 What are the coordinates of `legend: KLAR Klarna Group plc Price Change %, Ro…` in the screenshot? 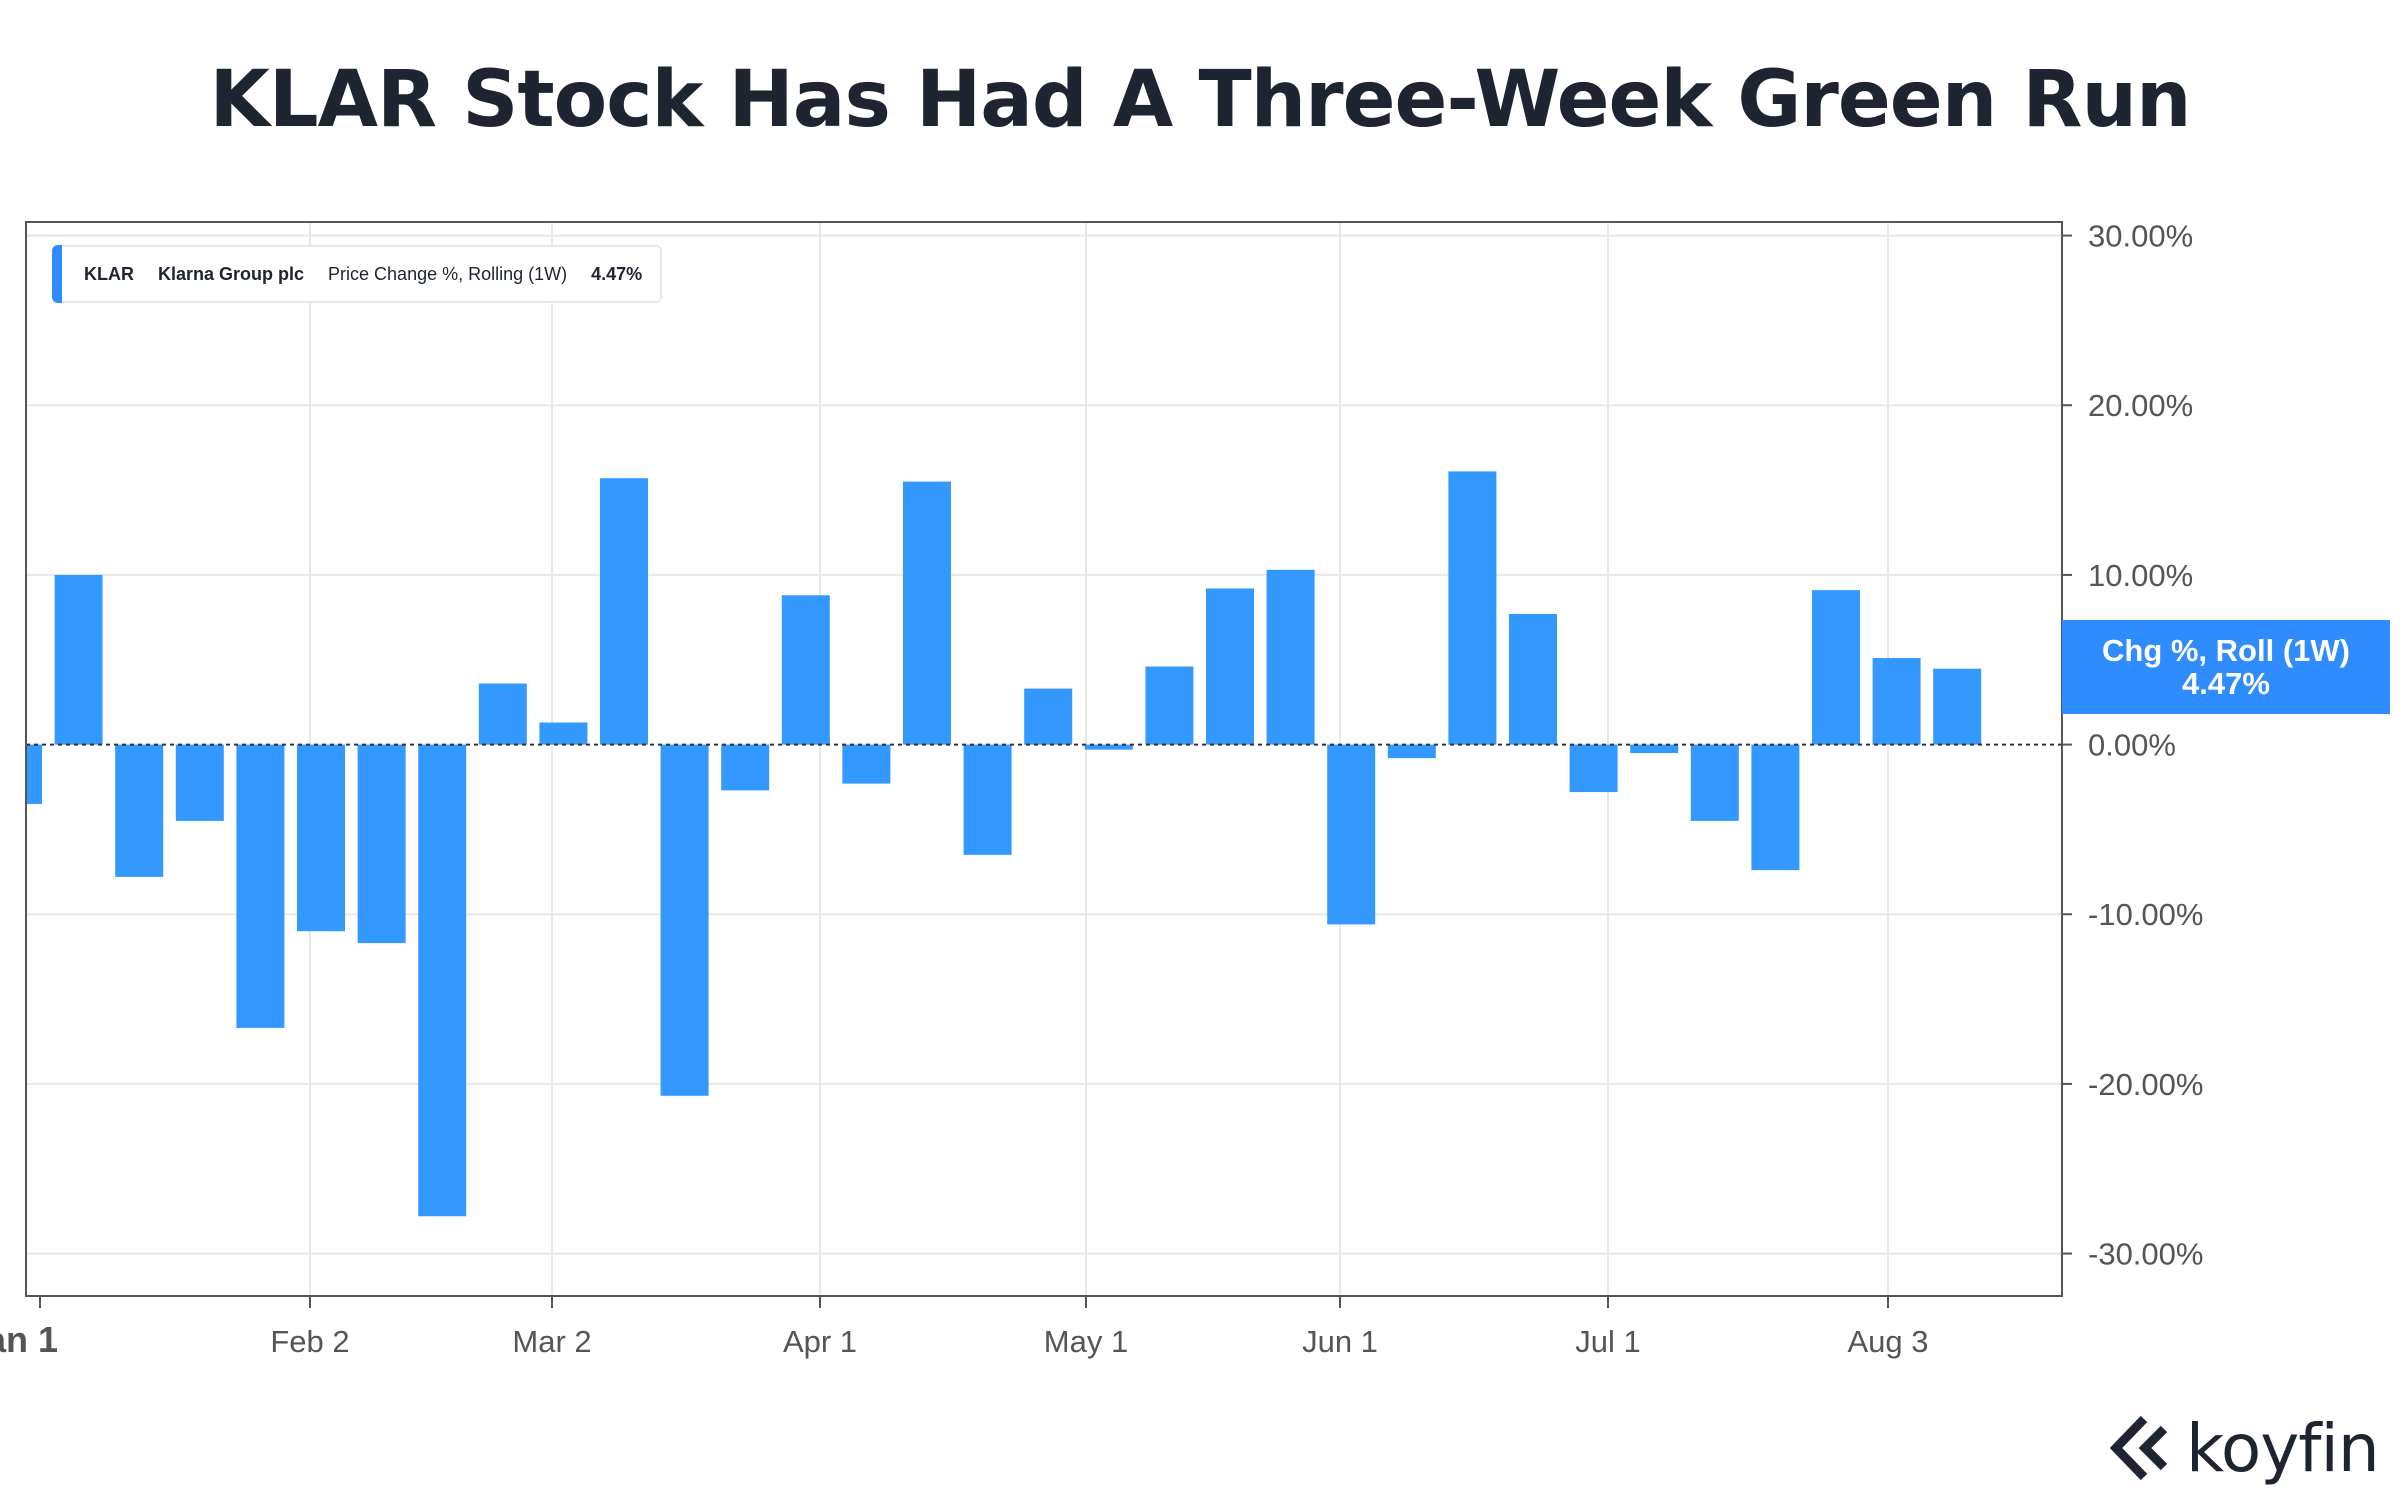 It's located at (357, 274).